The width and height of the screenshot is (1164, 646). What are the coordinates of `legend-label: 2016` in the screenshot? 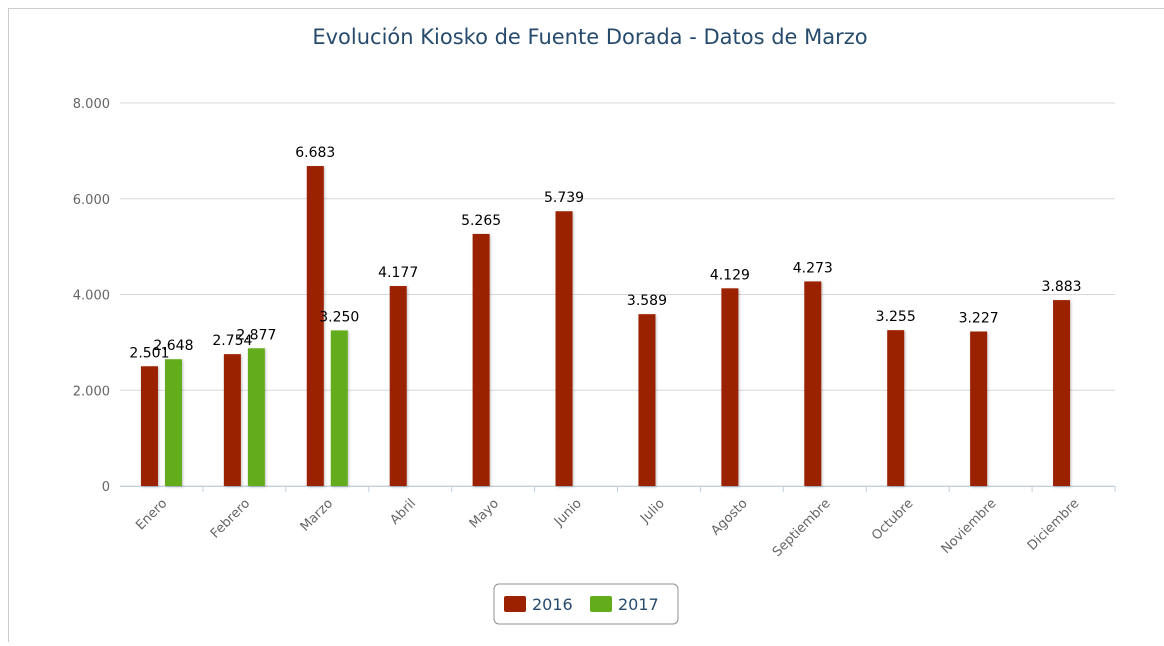 It's located at (552, 604).